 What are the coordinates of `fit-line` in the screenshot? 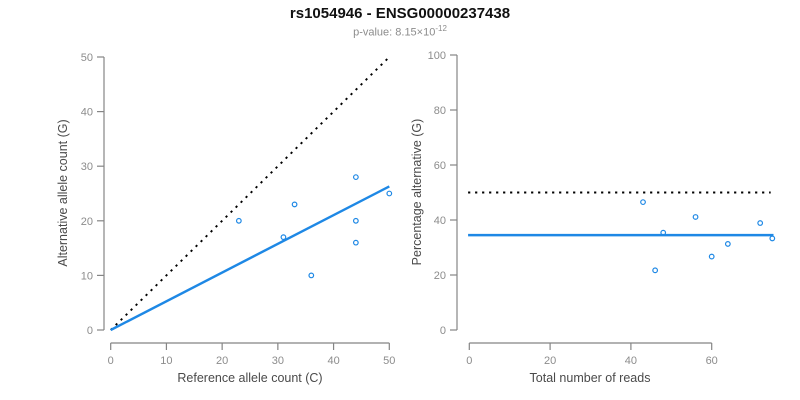 It's located at (250, 258).